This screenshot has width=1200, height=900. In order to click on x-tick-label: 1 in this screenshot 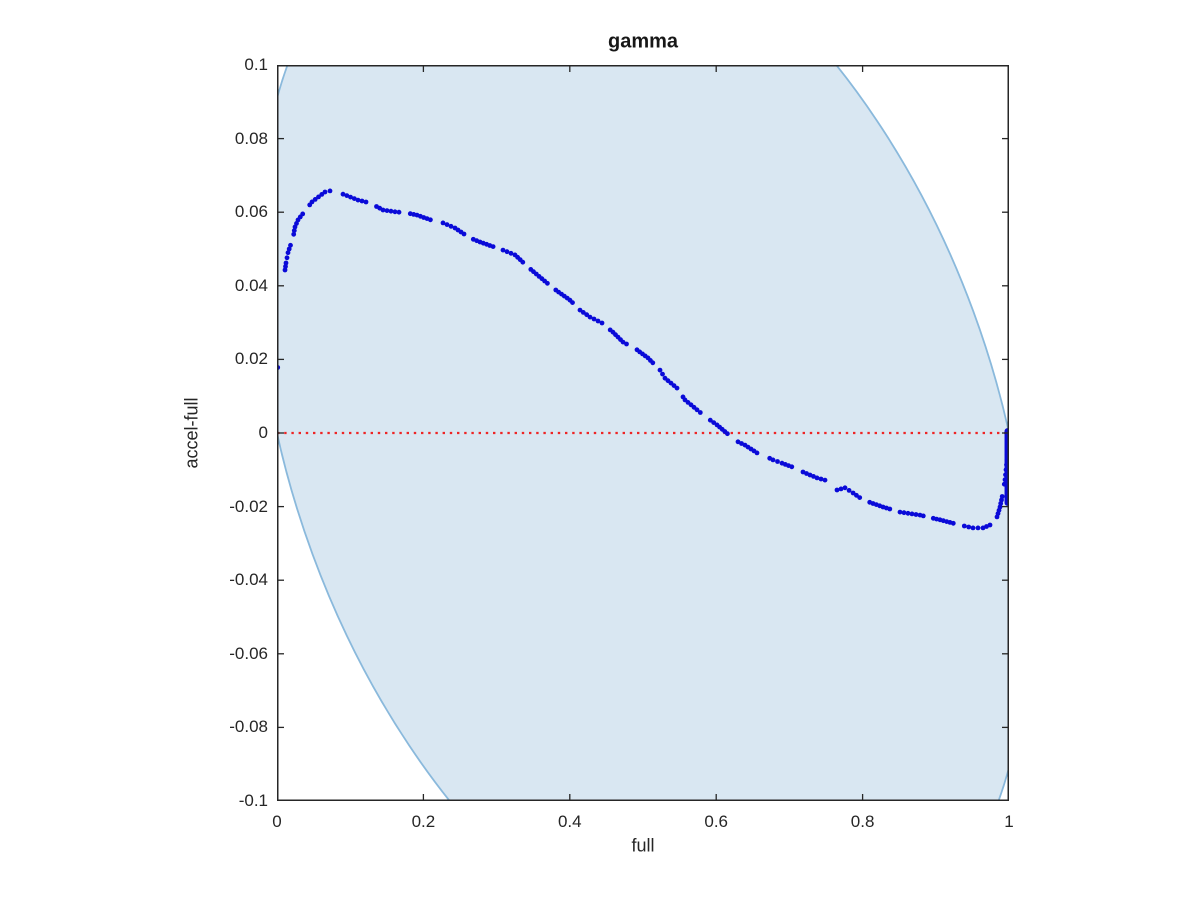, I will do `click(1009, 821)`.